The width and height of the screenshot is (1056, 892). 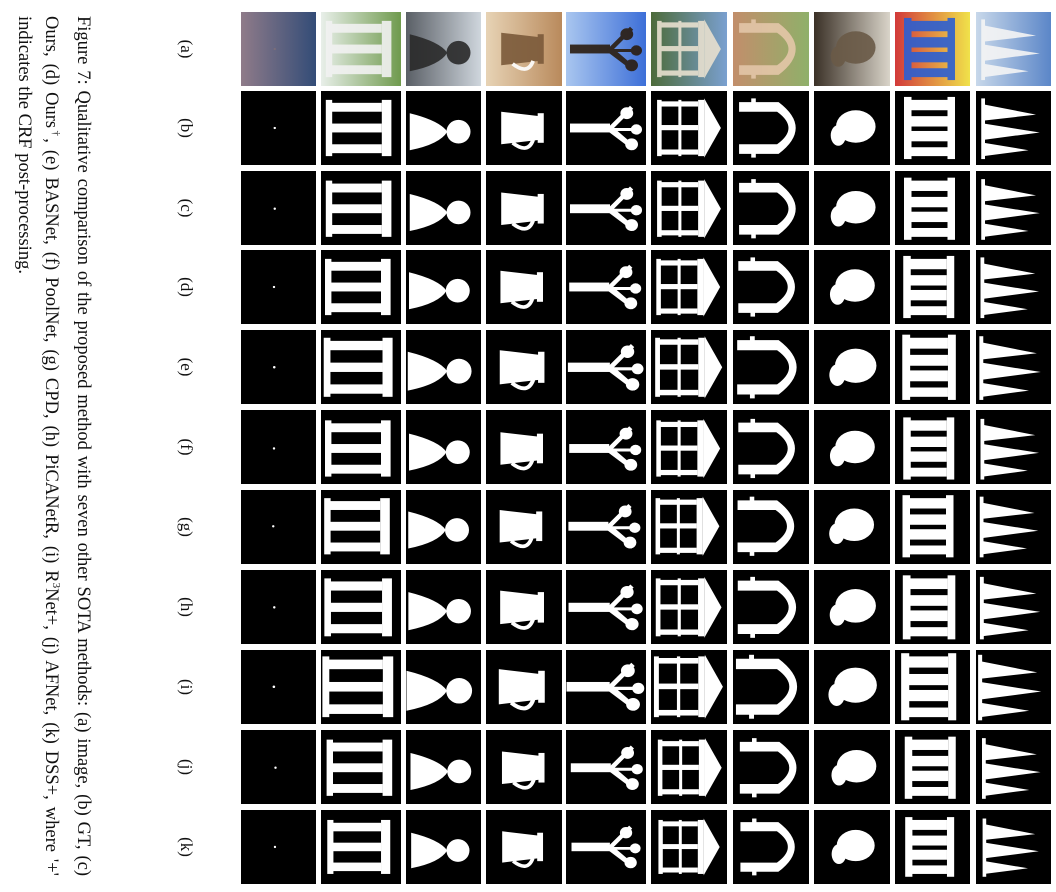 What do you see at coordinates (186, 367) in the screenshot?
I see `column-label-e: (e)` at bounding box center [186, 367].